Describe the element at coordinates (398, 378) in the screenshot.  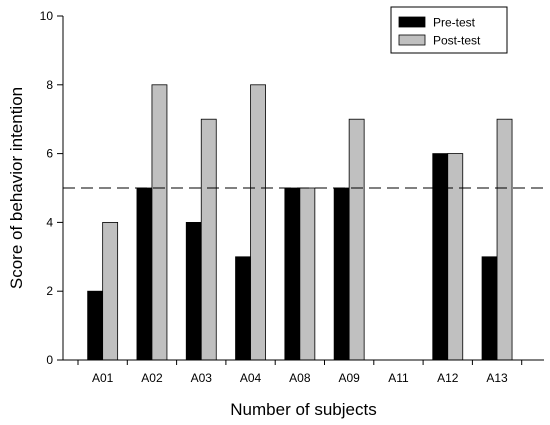
I see `x-tick-label: A11` at that location.